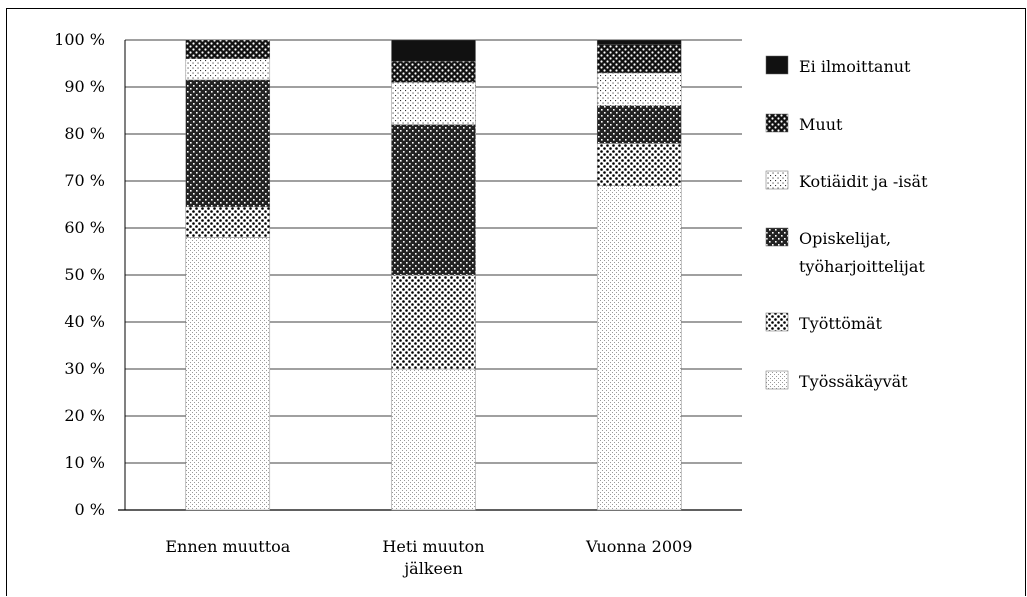  I want to click on legend-label: Kotiäidit ja -isät, so click(863, 181).